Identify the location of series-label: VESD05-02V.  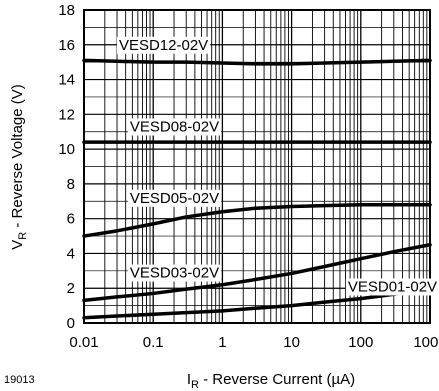
(174, 198).